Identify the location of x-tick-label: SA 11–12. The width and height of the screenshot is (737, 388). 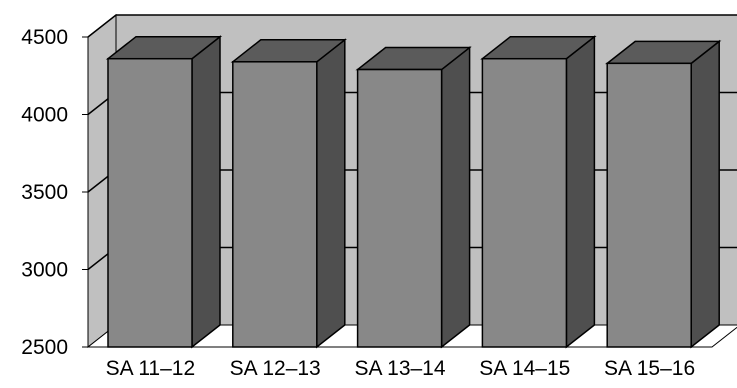
(151, 368).